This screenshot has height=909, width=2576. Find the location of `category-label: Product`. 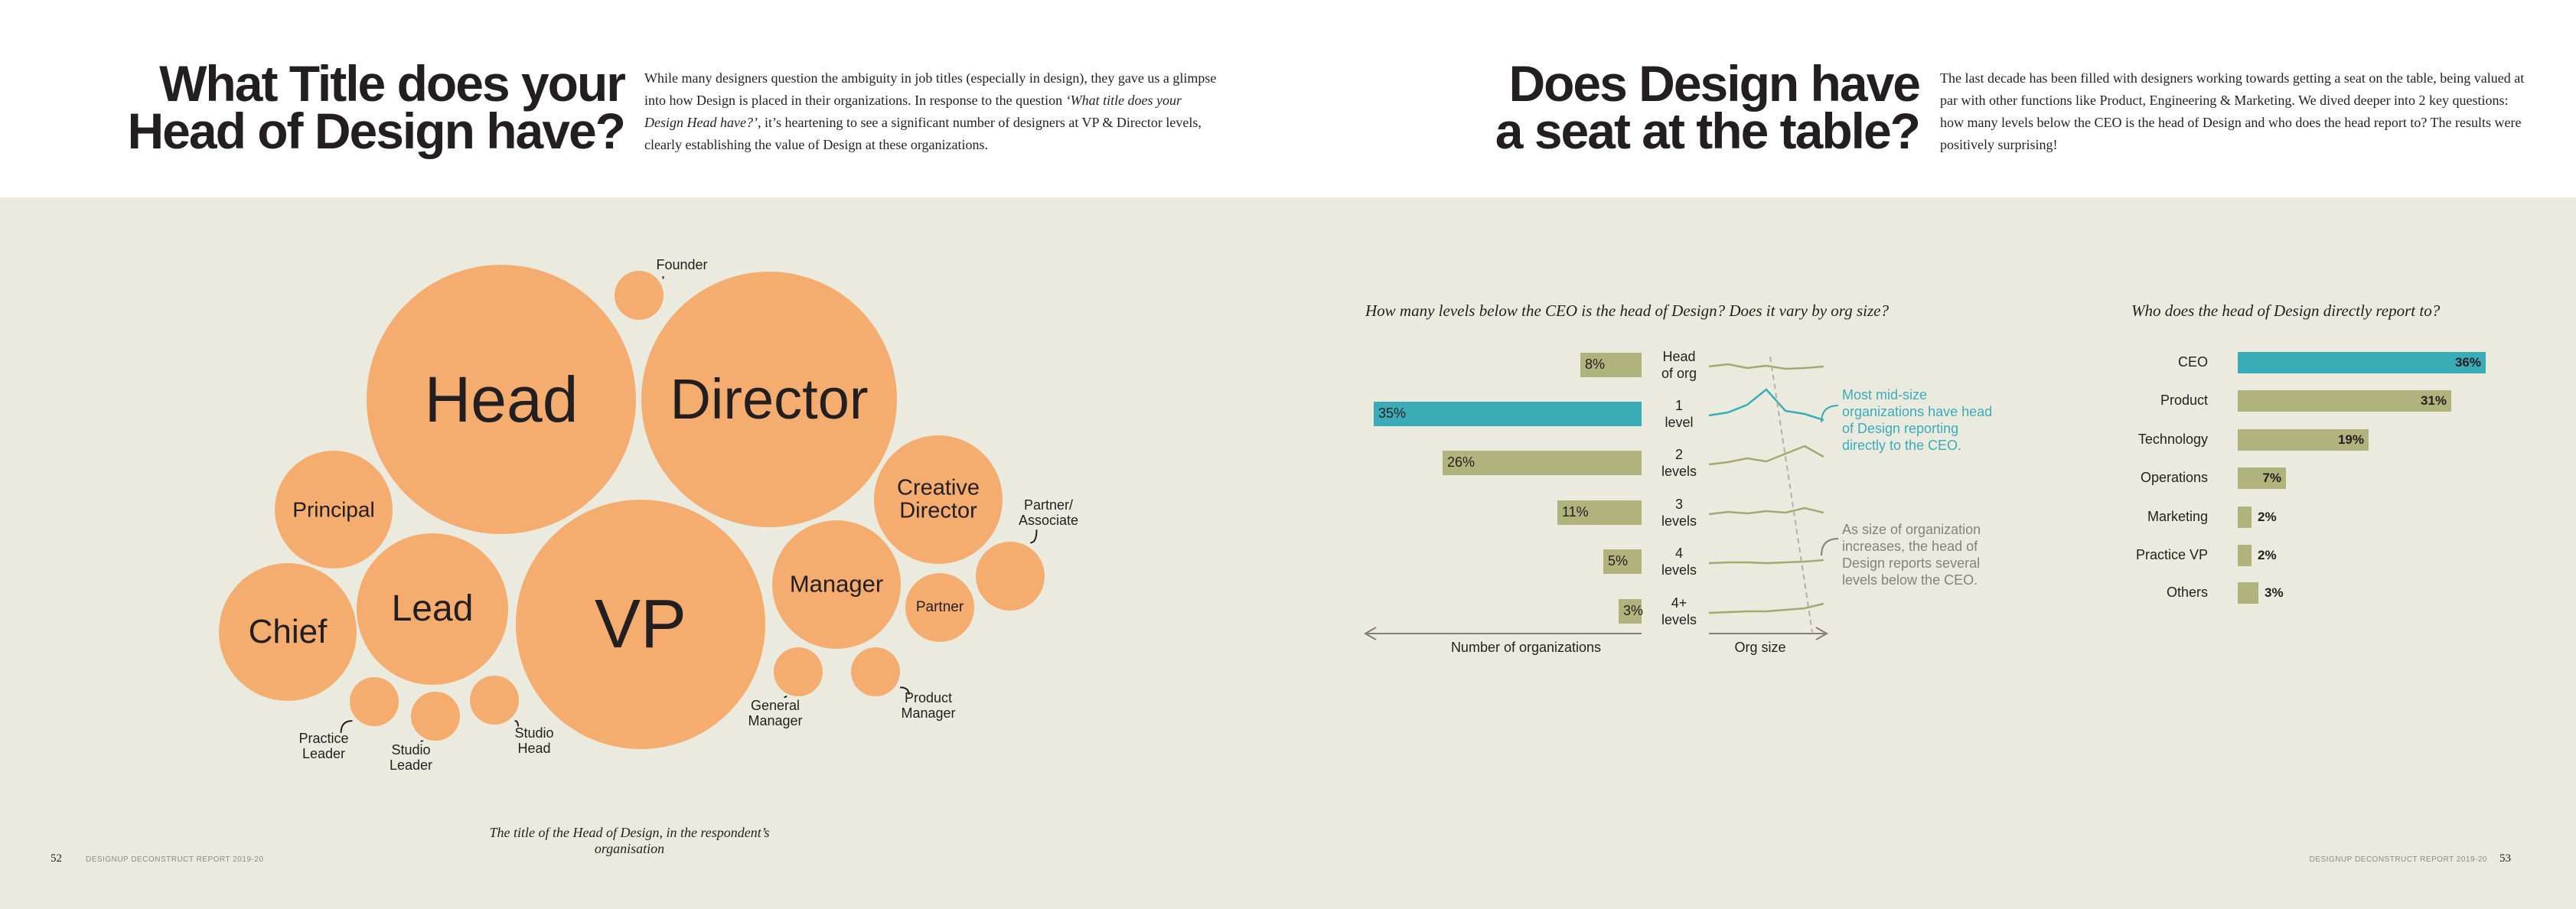

category-label: Product is located at coordinates (2184, 400).